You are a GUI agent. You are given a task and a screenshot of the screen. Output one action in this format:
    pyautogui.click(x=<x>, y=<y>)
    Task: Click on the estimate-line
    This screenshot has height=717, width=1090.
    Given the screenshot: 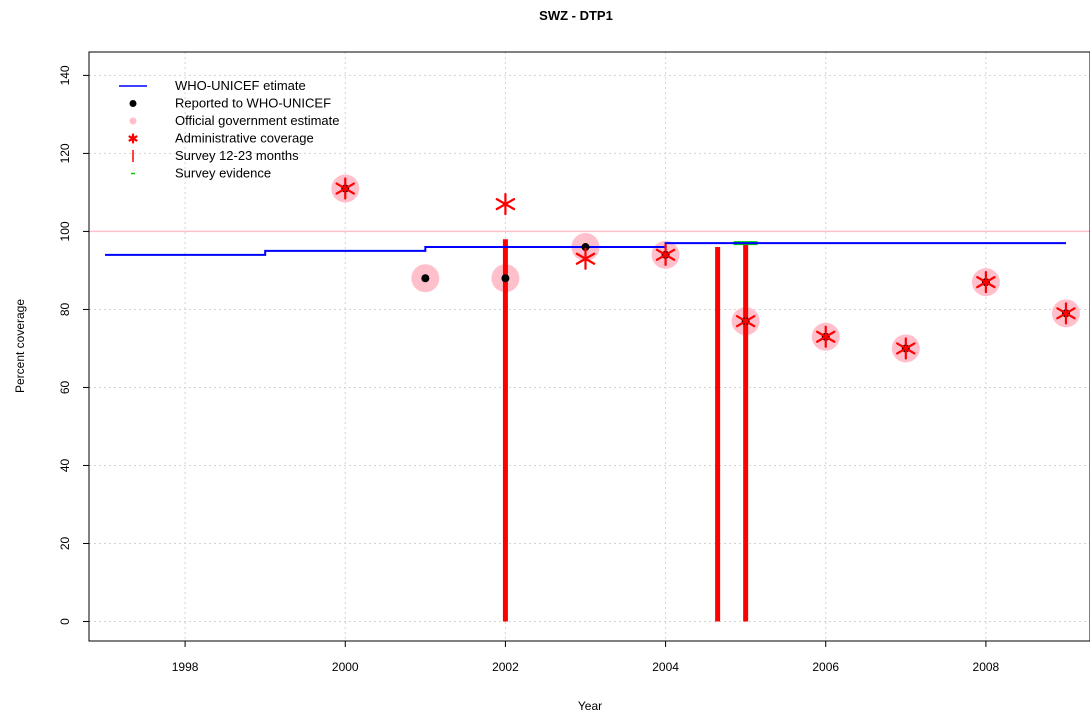 What is the action you would take?
    pyautogui.click(x=585, y=249)
    